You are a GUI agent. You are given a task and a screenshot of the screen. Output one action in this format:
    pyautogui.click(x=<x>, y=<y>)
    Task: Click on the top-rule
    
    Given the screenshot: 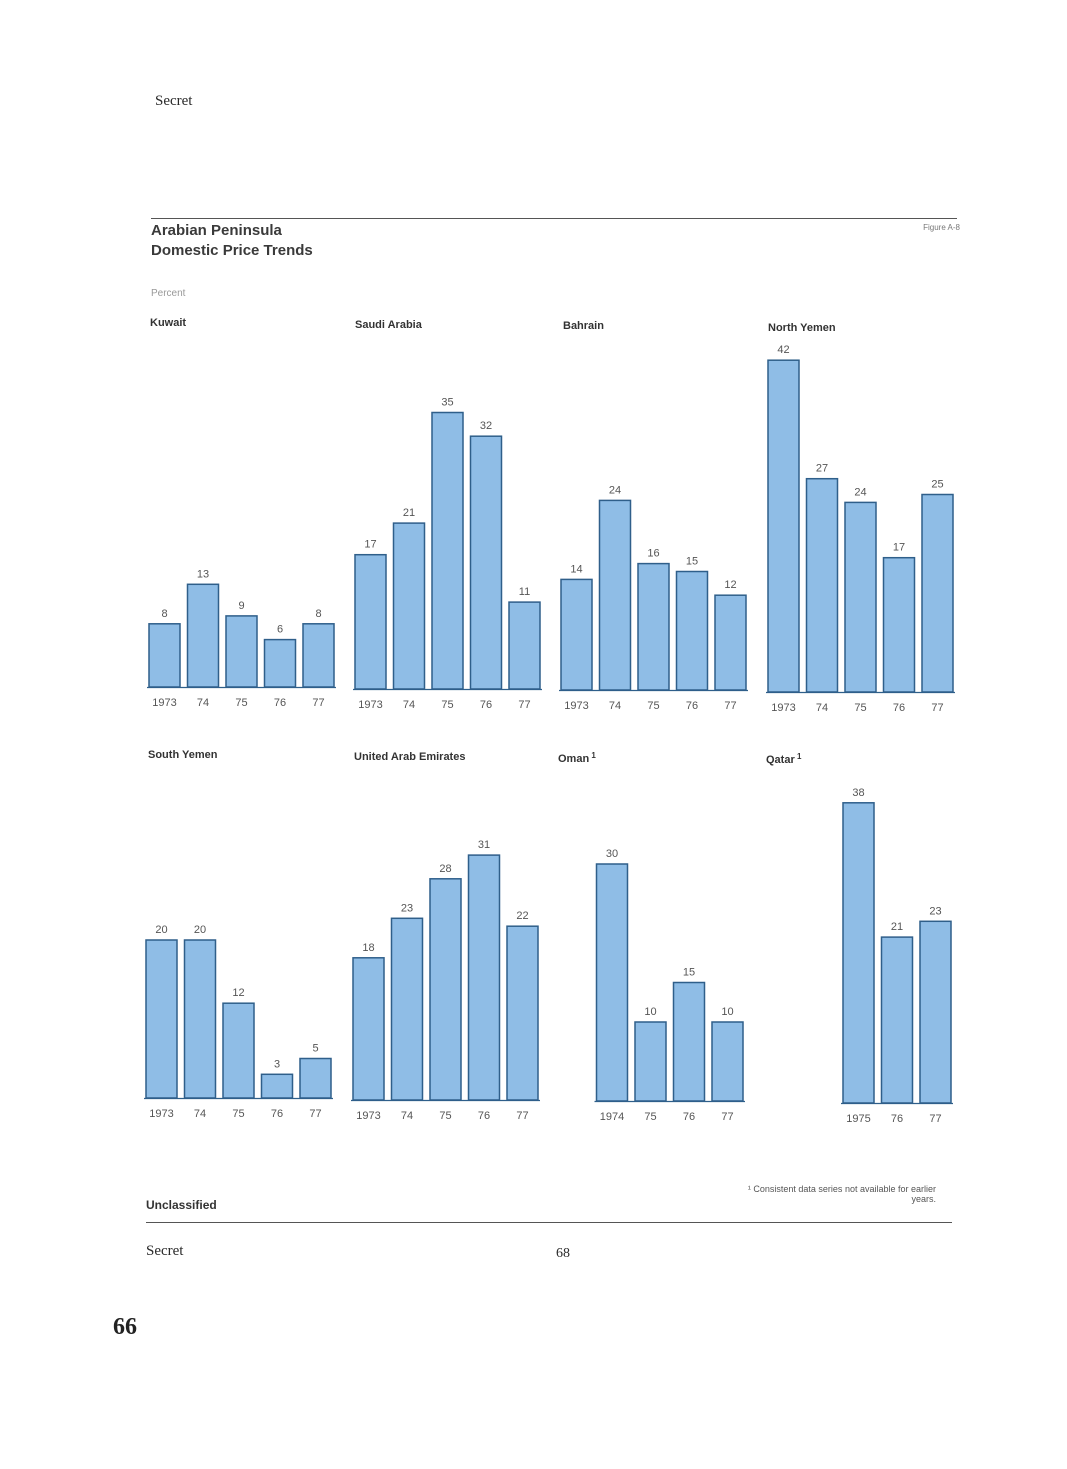 What is the action you would take?
    pyautogui.click(x=554, y=218)
    